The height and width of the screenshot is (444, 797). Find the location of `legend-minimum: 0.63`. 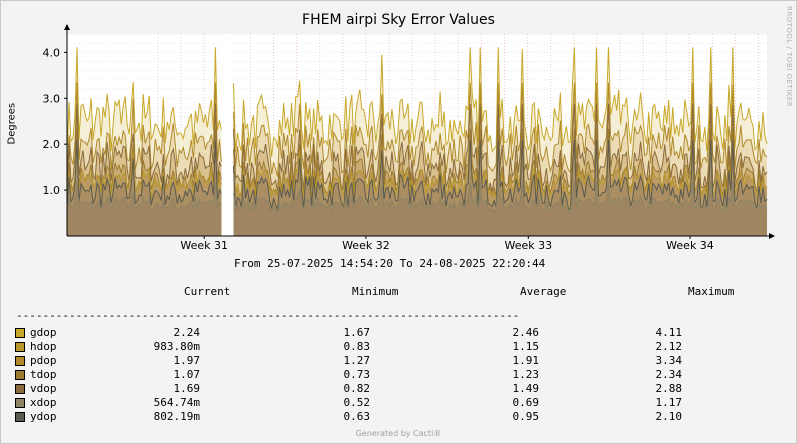

legend-minimum: 0.63 is located at coordinates (357, 416).